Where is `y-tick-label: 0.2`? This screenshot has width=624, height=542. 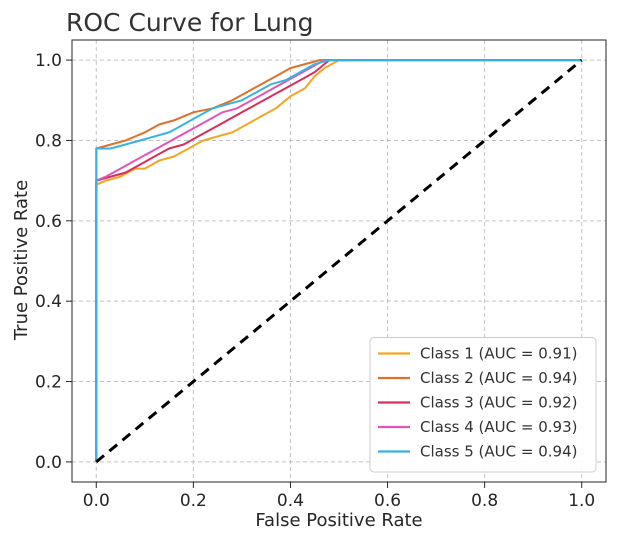
y-tick-label: 0.2 is located at coordinates (48, 383).